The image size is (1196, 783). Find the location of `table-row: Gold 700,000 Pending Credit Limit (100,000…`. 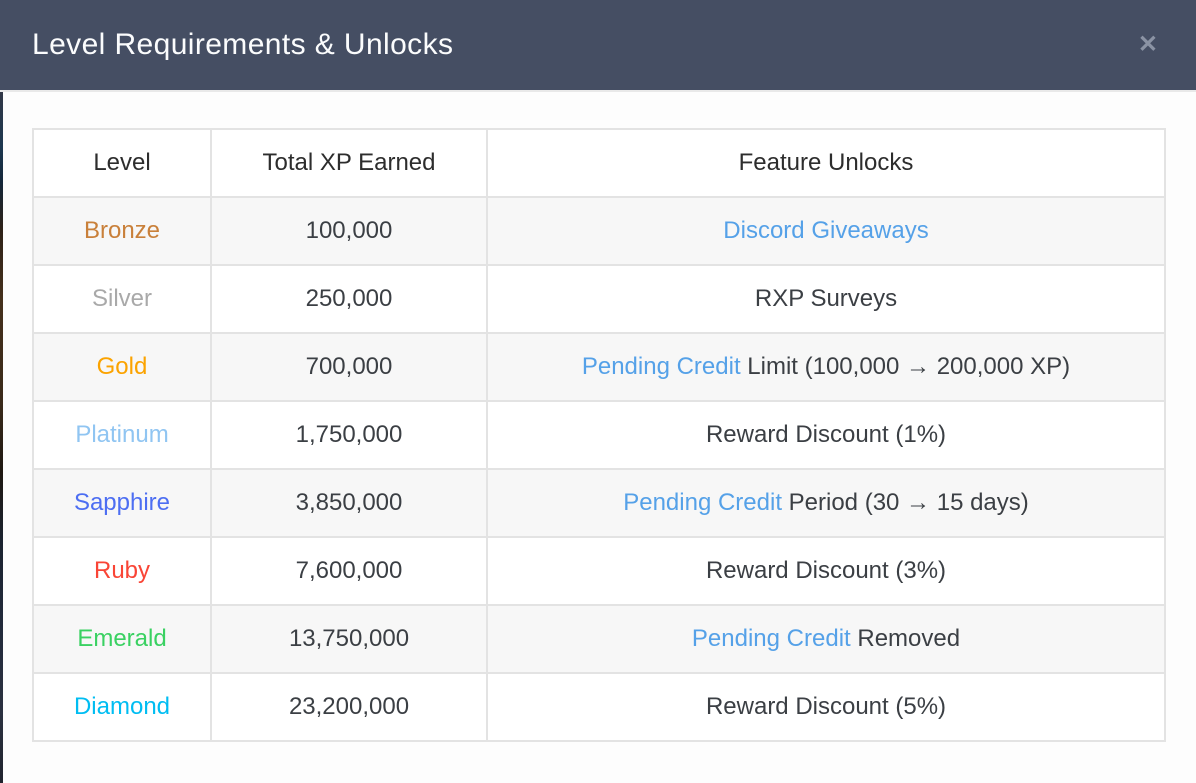

table-row: Gold 700,000 Pending Credit Limit (100,000… is located at coordinates (599, 367).